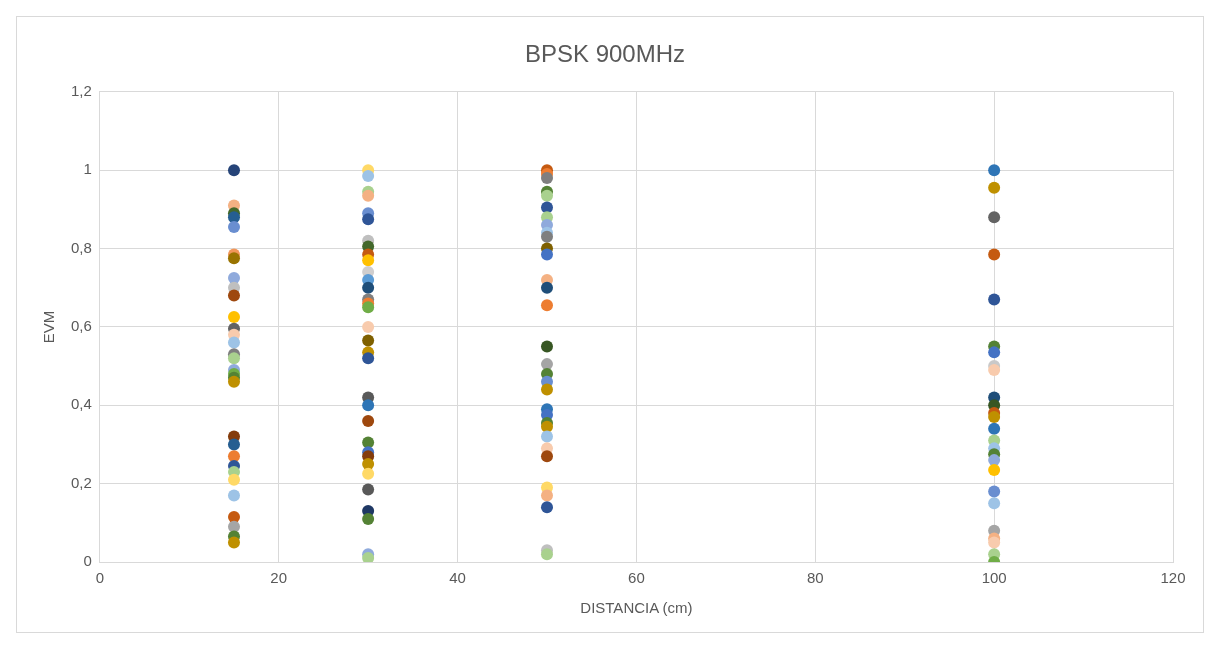 This screenshot has width=1218, height=645. What do you see at coordinates (636, 608) in the screenshot?
I see `x-axis-title: DISTANCIA (cm)` at bounding box center [636, 608].